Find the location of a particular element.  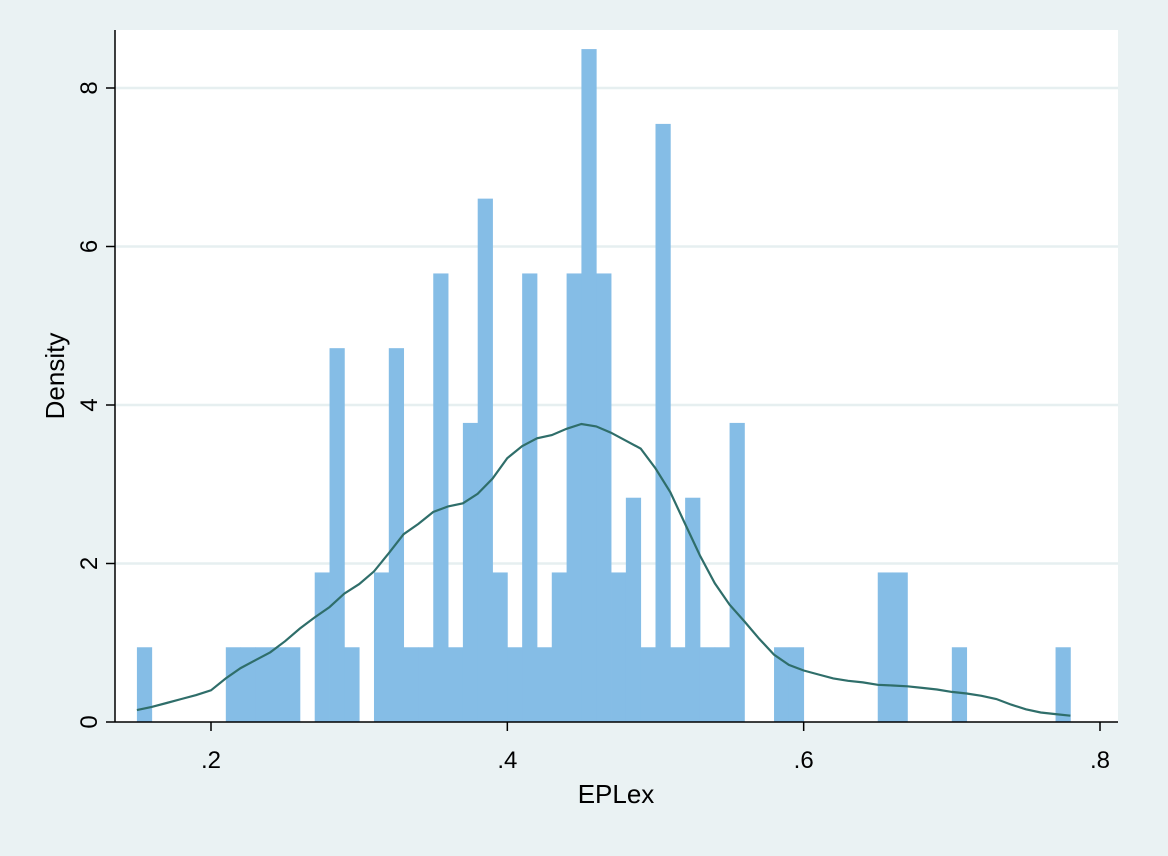

y-tick-label: 8 is located at coordinates (89, 87).